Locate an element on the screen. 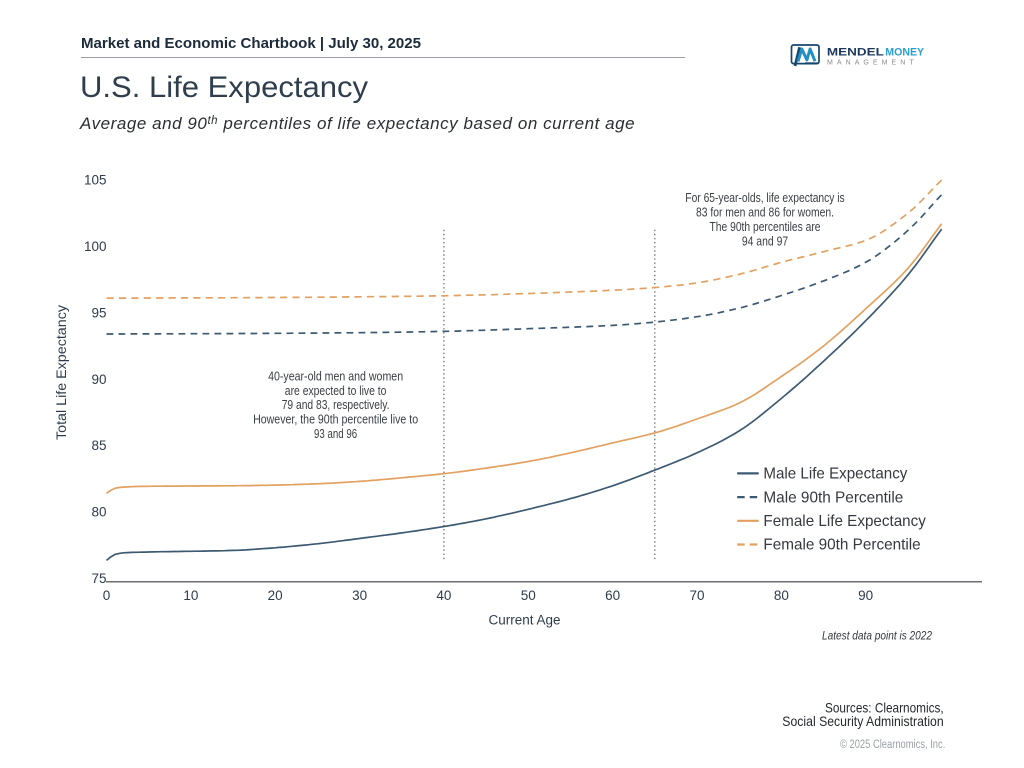 This screenshot has height=768, width=1024. svg-text: 105 is located at coordinates (95, 180).